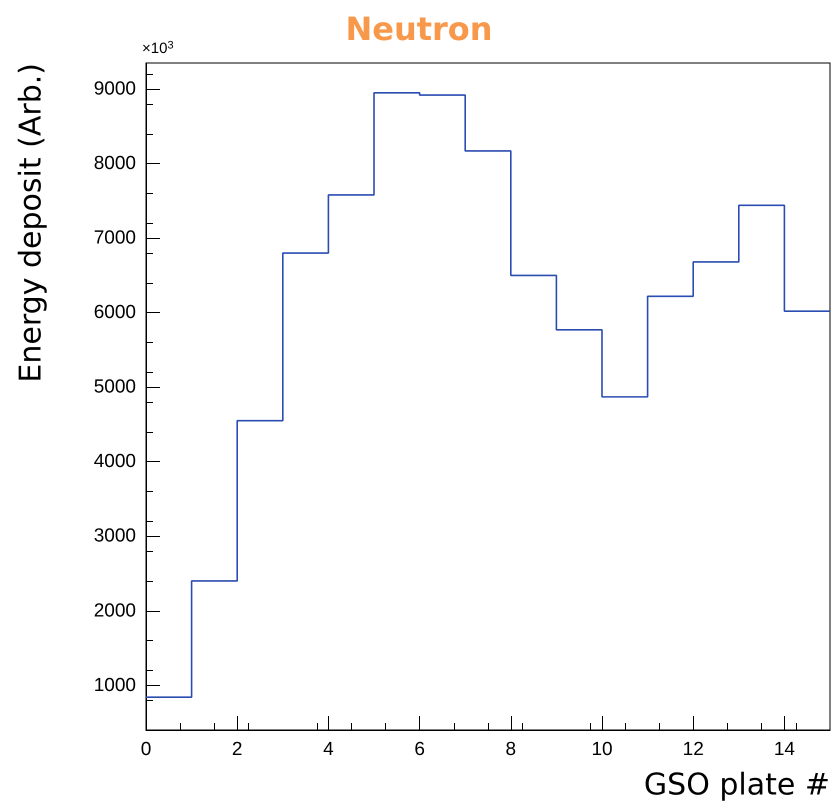 The width and height of the screenshot is (838, 806). What do you see at coordinates (328, 749) in the screenshot?
I see `x-tick-label: 4` at bounding box center [328, 749].